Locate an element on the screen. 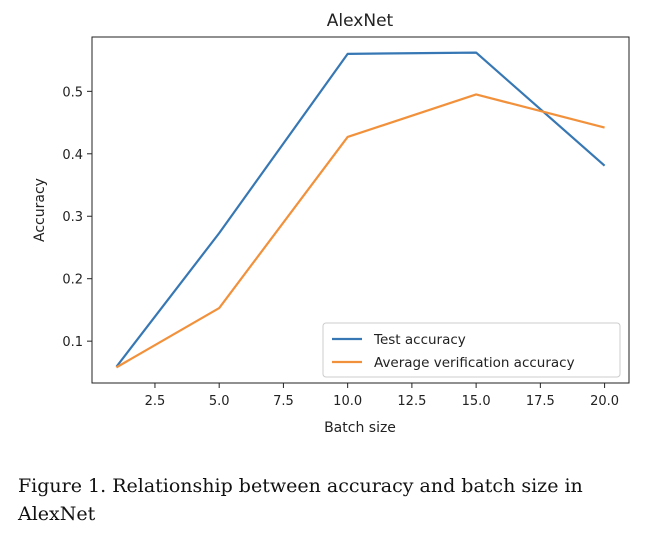 The image size is (654, 534). y-tick-label: 0.3 is located at coordinates (72, 217).